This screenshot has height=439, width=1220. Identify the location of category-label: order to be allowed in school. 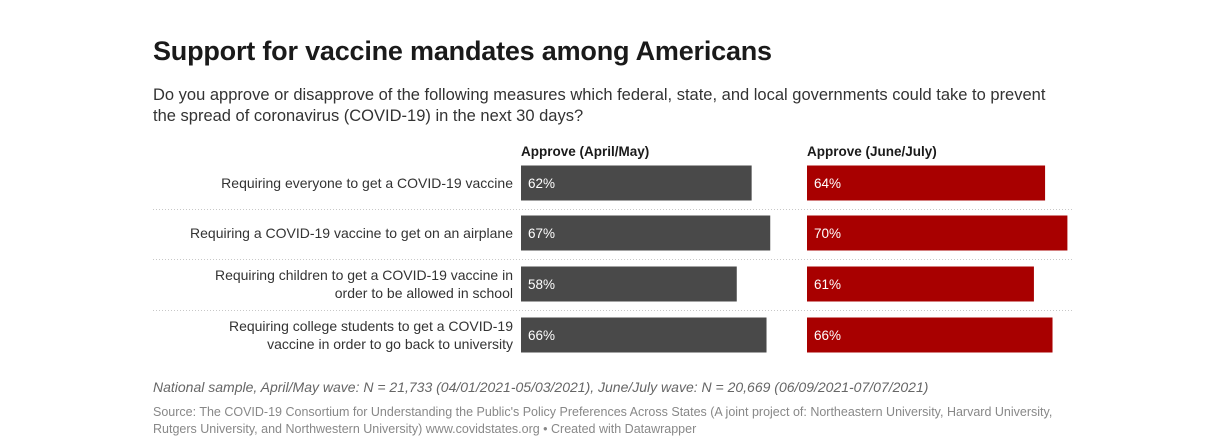
(424, 293).